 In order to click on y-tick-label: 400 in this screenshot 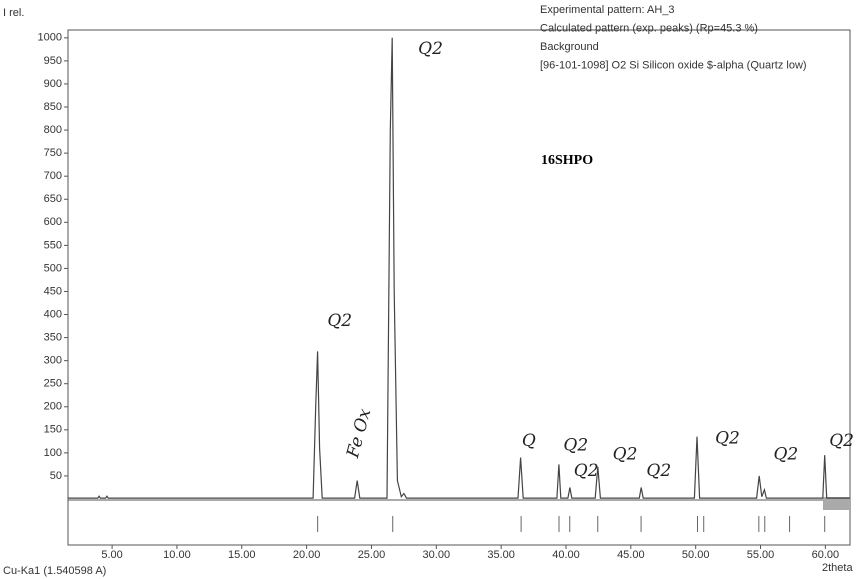, I will do `click(53, 314)`.